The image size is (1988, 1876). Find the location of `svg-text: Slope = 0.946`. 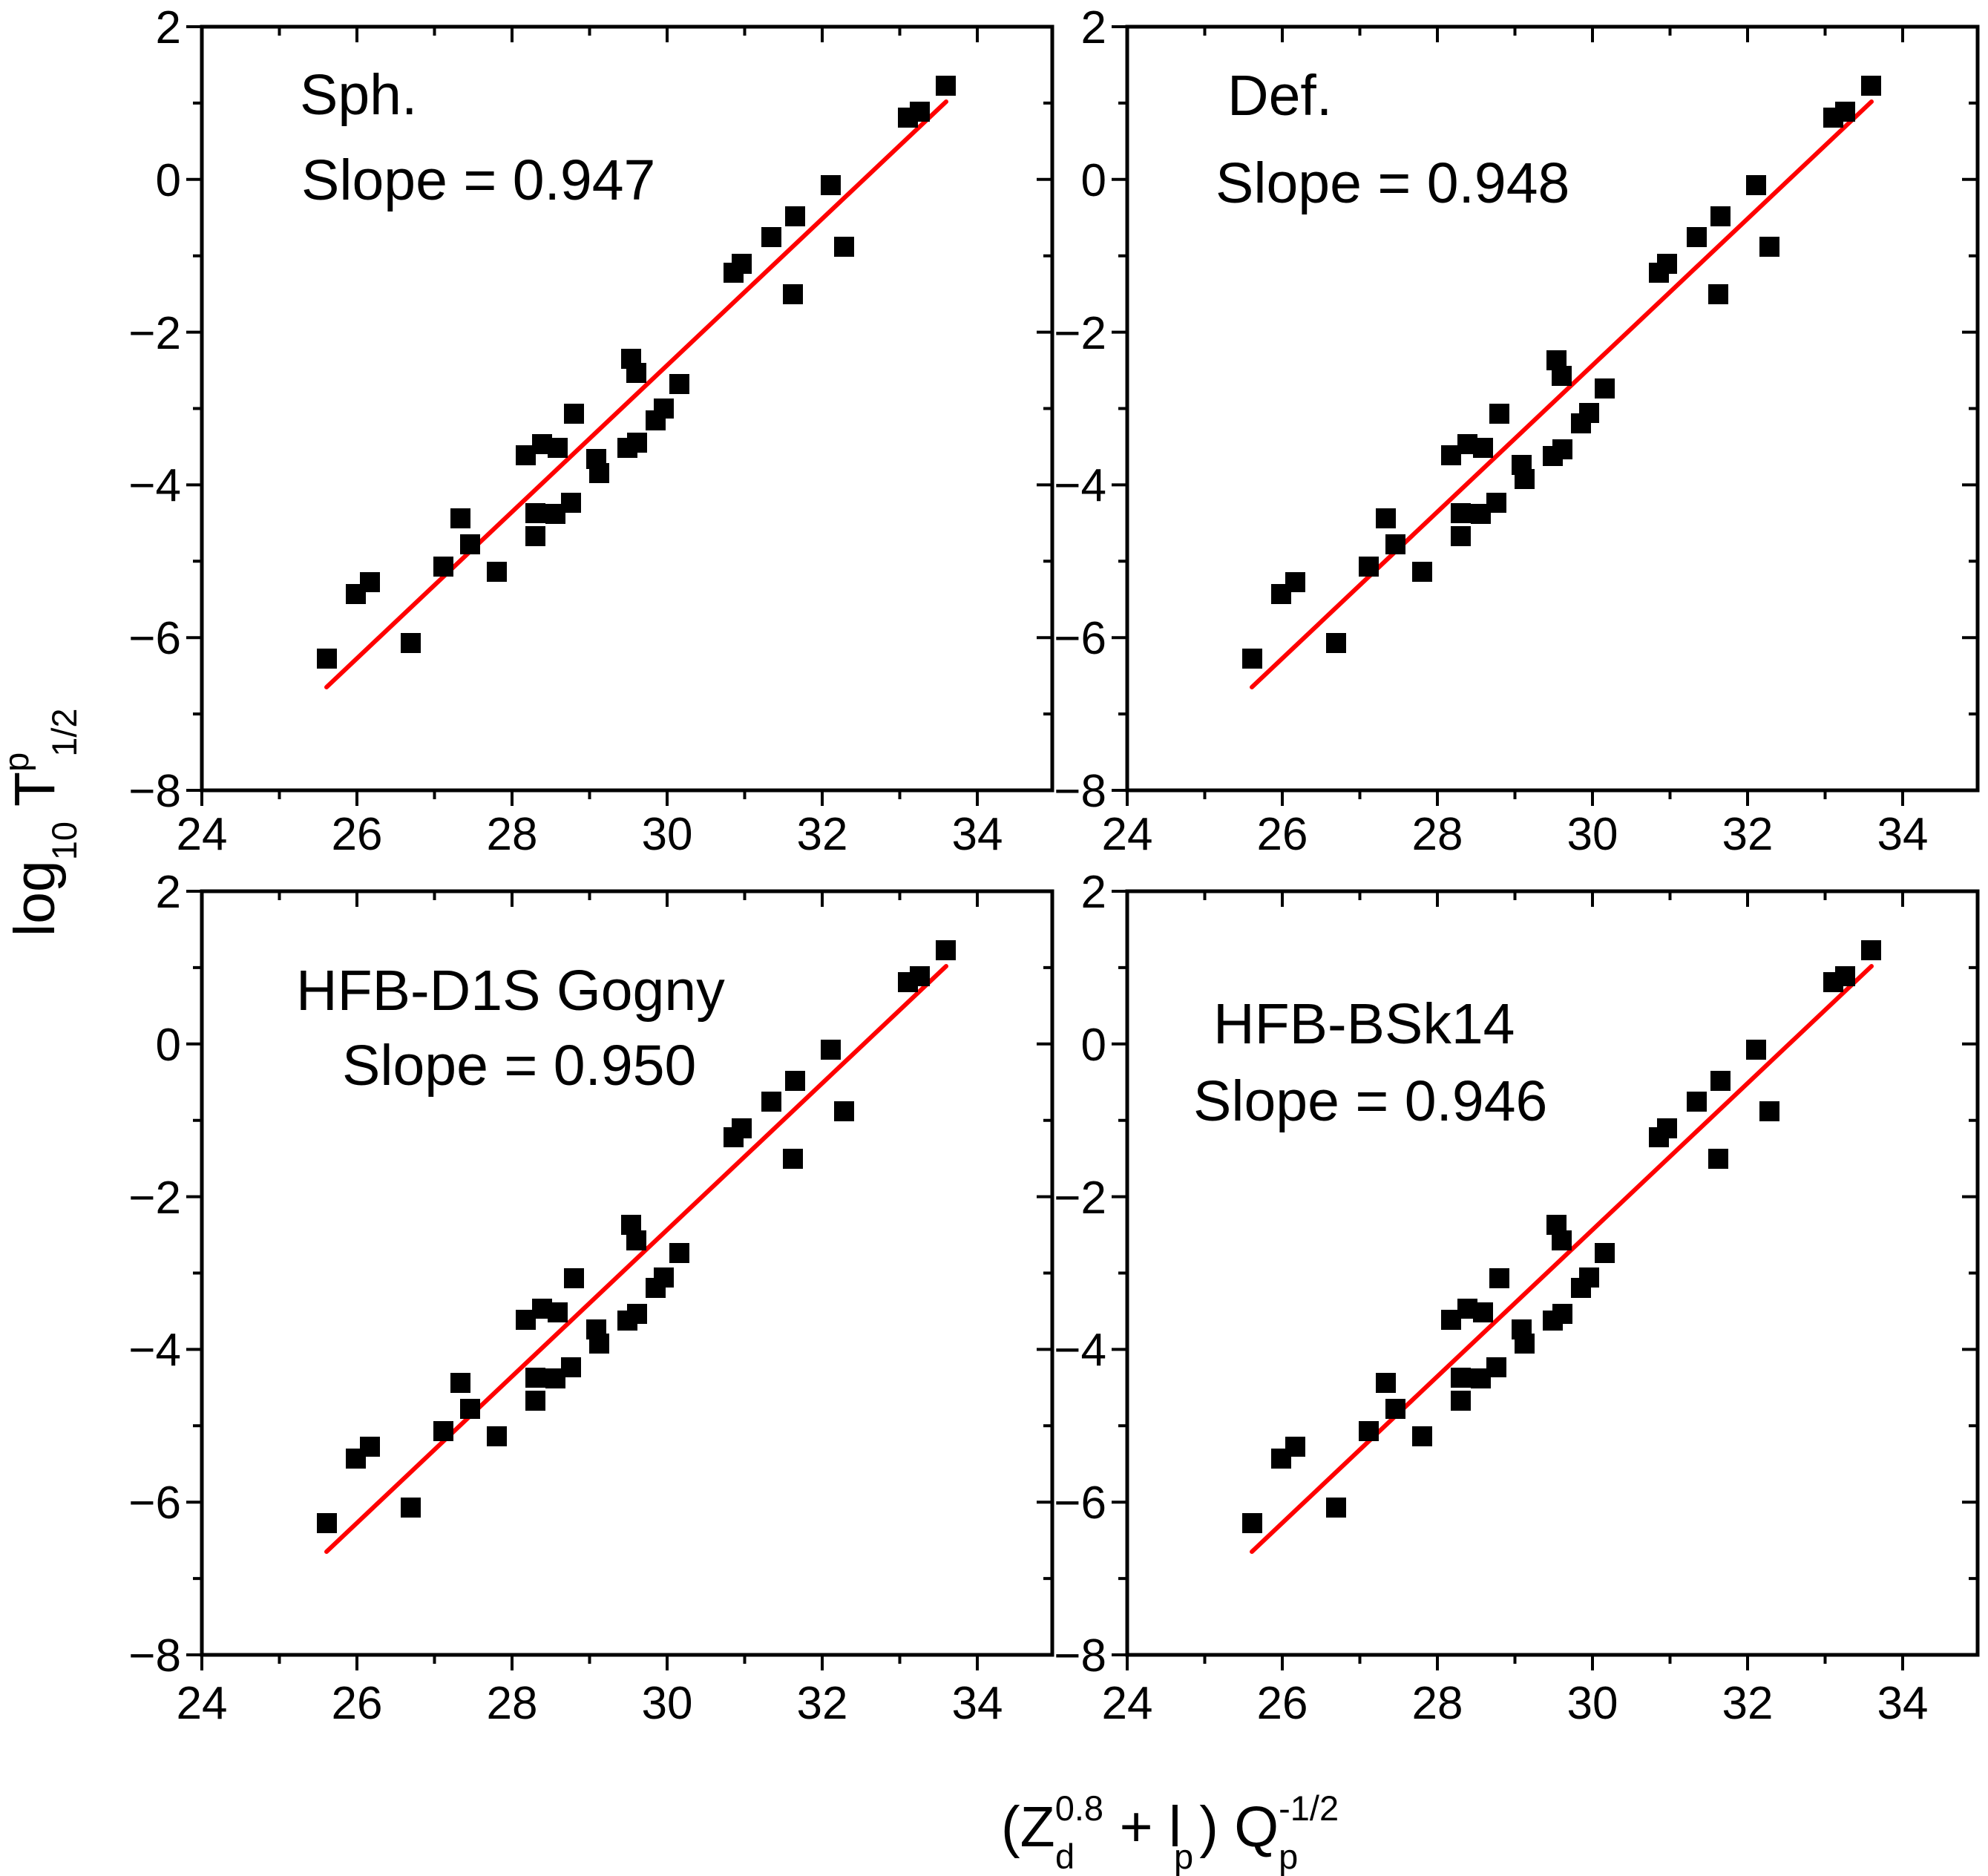

svg-text: Slope = 0.946 is located at coordinates (1370, 1101).